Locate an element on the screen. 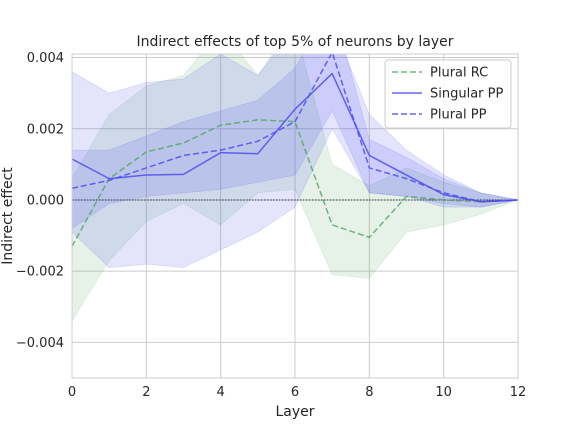  x-tick-label: 10 is located at coordinates (443, 392).